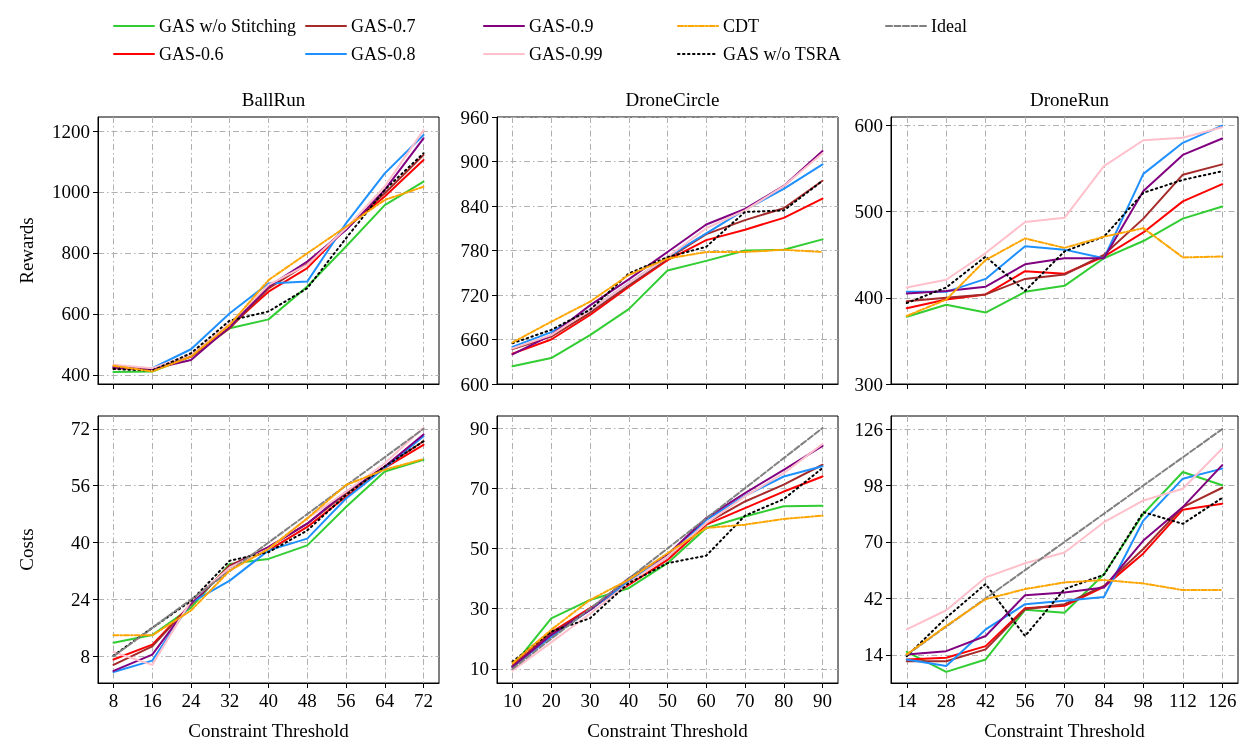 Image resolution: width=1255 pixels, height=749 pixels. I want to click on y-tick-label: 960, so click(474, 117).